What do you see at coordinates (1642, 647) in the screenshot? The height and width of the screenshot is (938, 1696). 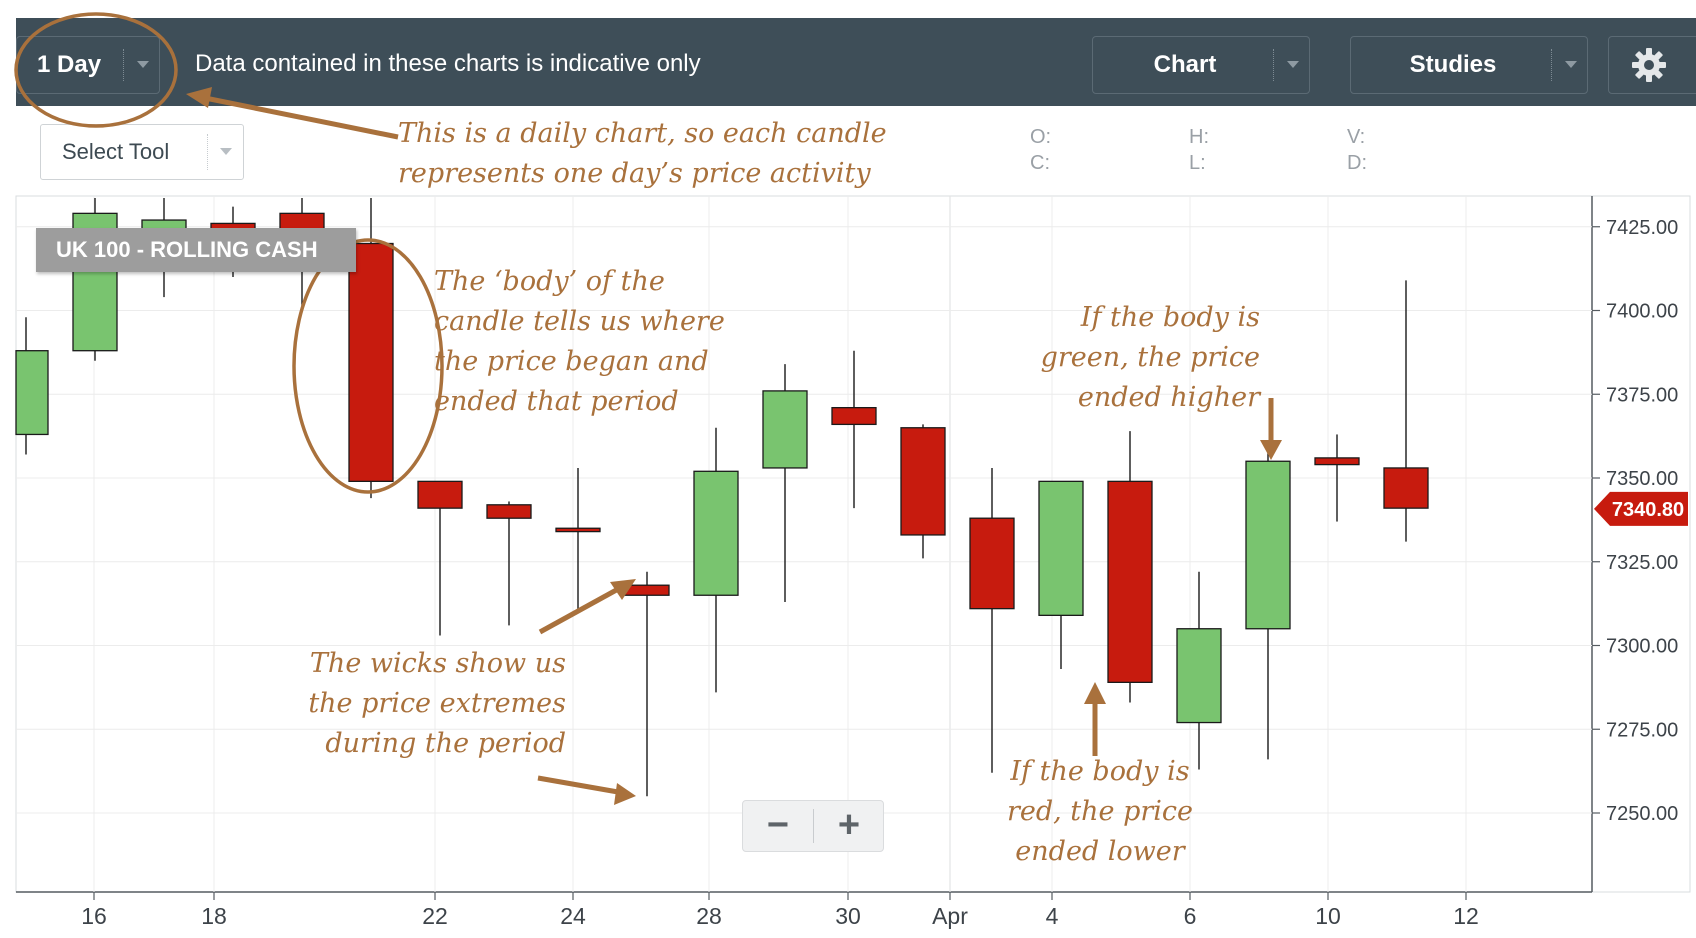 I see `y-tick-label: 7300.00` at bounding box center [1642, 647].